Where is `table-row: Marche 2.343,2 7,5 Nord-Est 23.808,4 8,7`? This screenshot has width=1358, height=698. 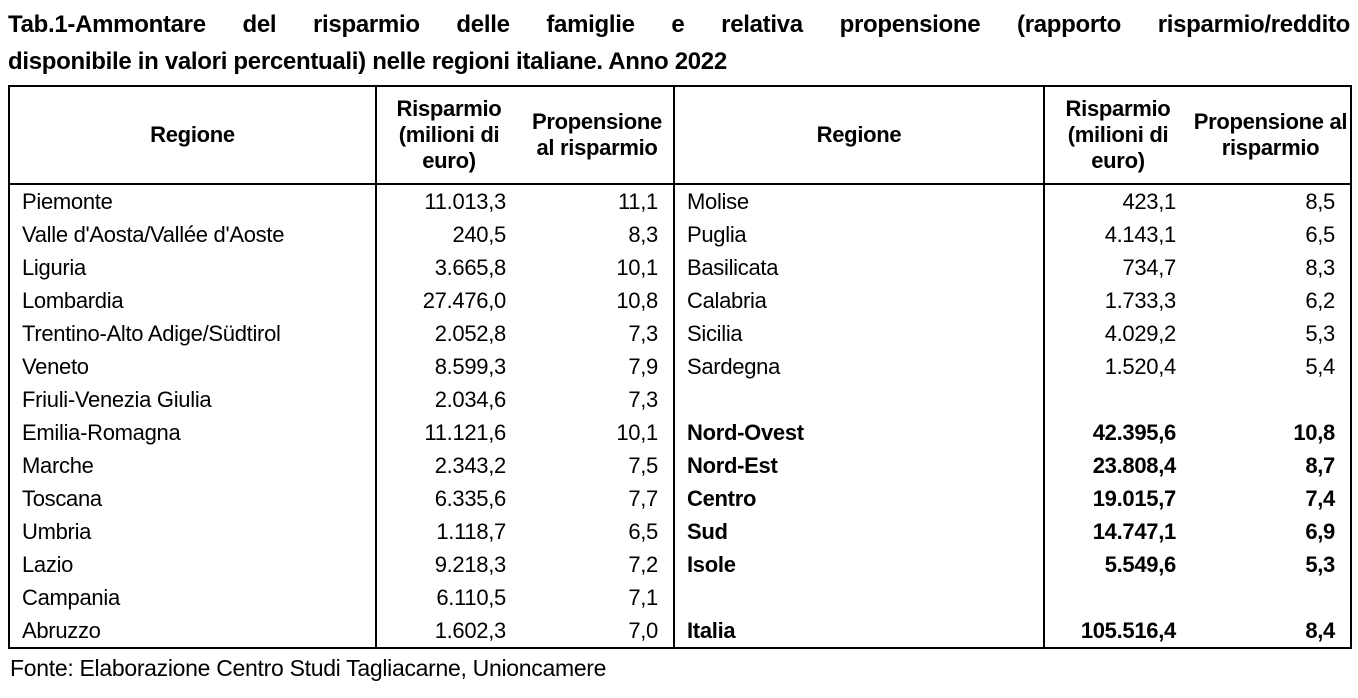 table-row: Marche 2.343,2 7,5 Nord-Est 23.808,4 8,7 is located at coordinates (680, 465).